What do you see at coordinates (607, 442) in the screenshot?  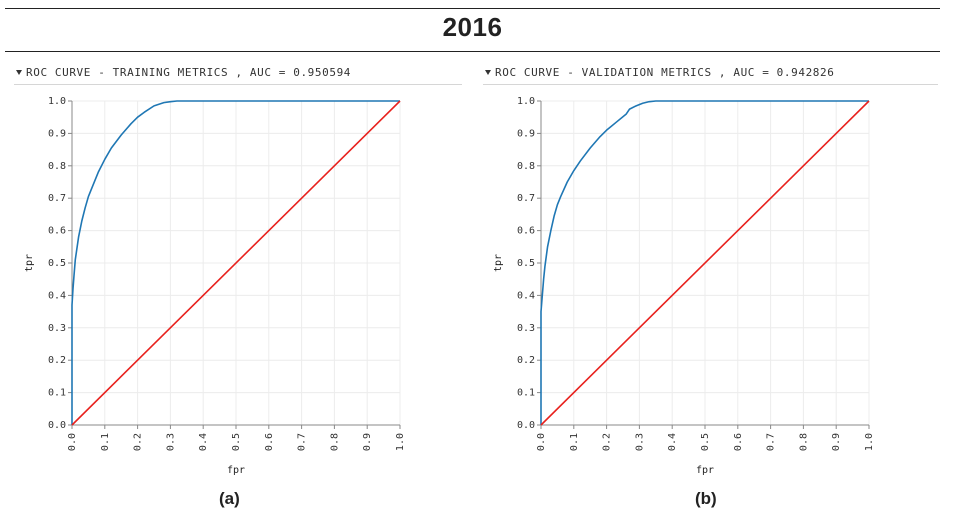 I see `chart-b-x-tick-label: 0.2` at bounding box center [607, 442].